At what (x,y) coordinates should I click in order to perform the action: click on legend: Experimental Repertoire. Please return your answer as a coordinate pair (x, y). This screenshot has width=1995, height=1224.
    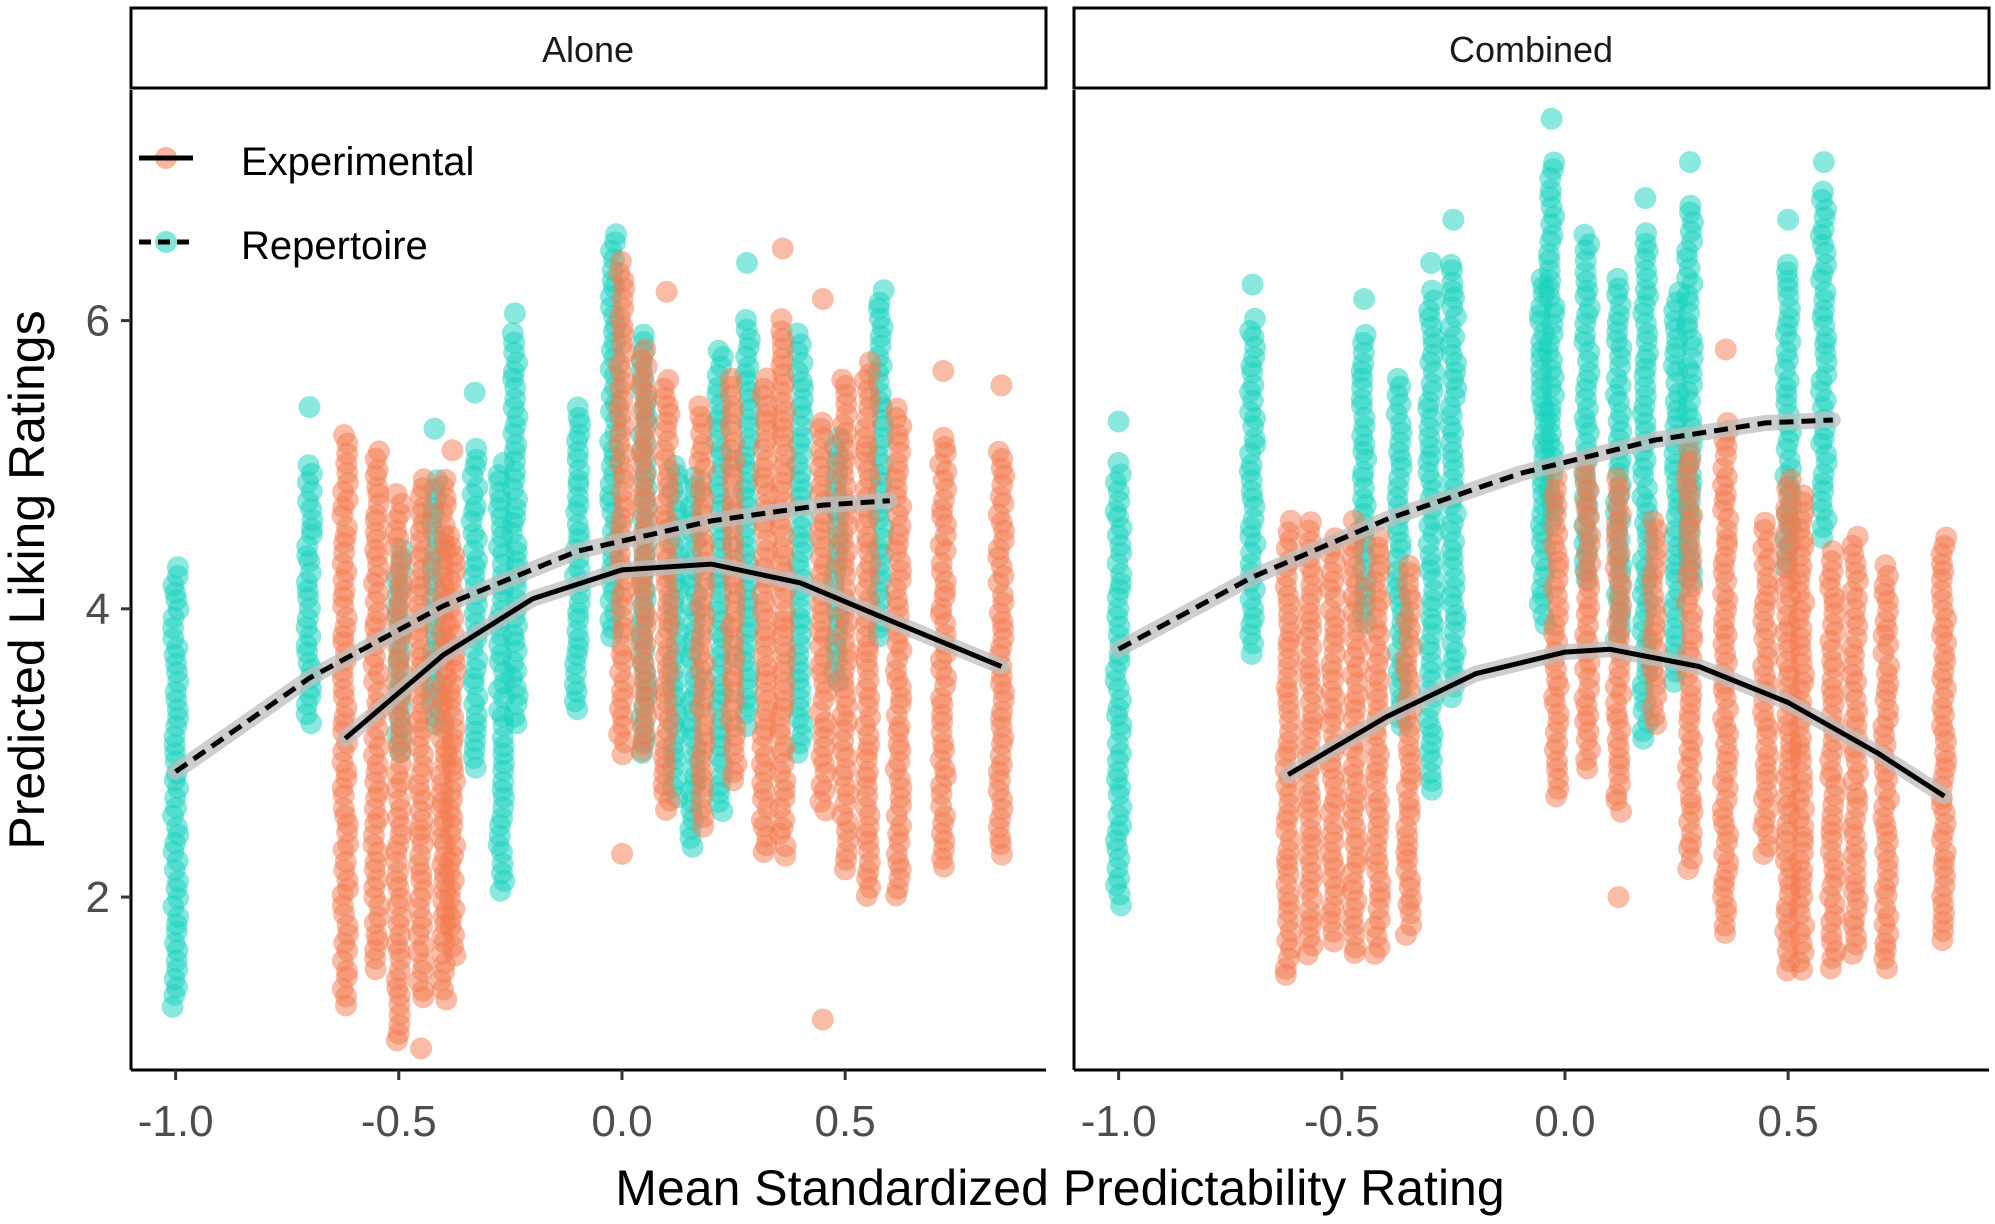
    Looking at the image, I should click on (306, 204).